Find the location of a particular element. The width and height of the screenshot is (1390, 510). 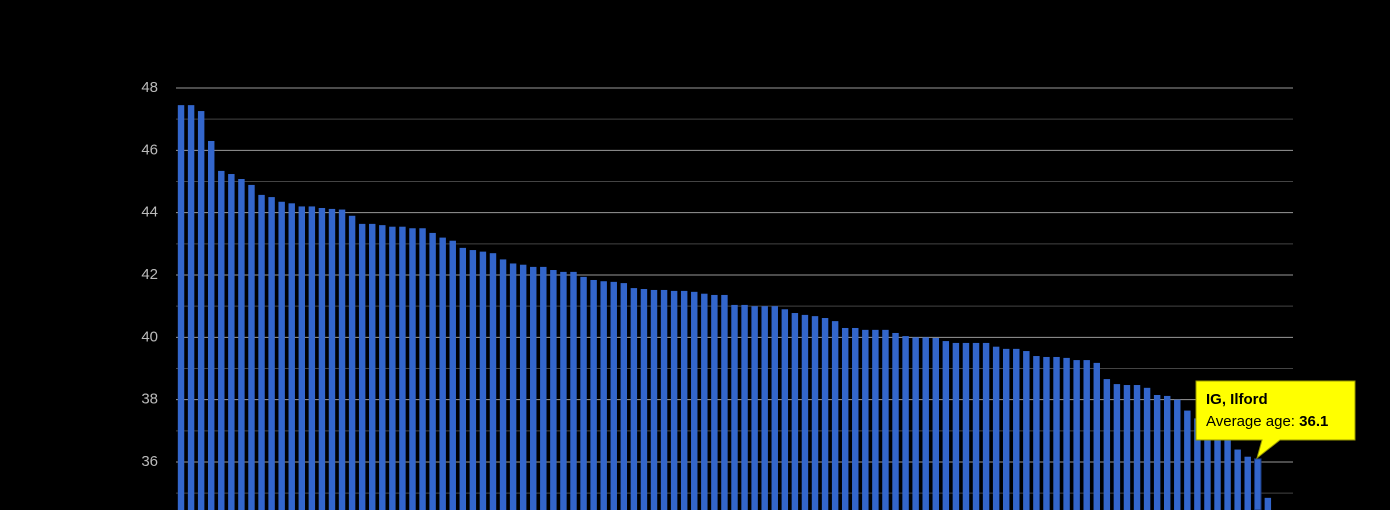

tooltip-box is located at coordinates (1275, 420).